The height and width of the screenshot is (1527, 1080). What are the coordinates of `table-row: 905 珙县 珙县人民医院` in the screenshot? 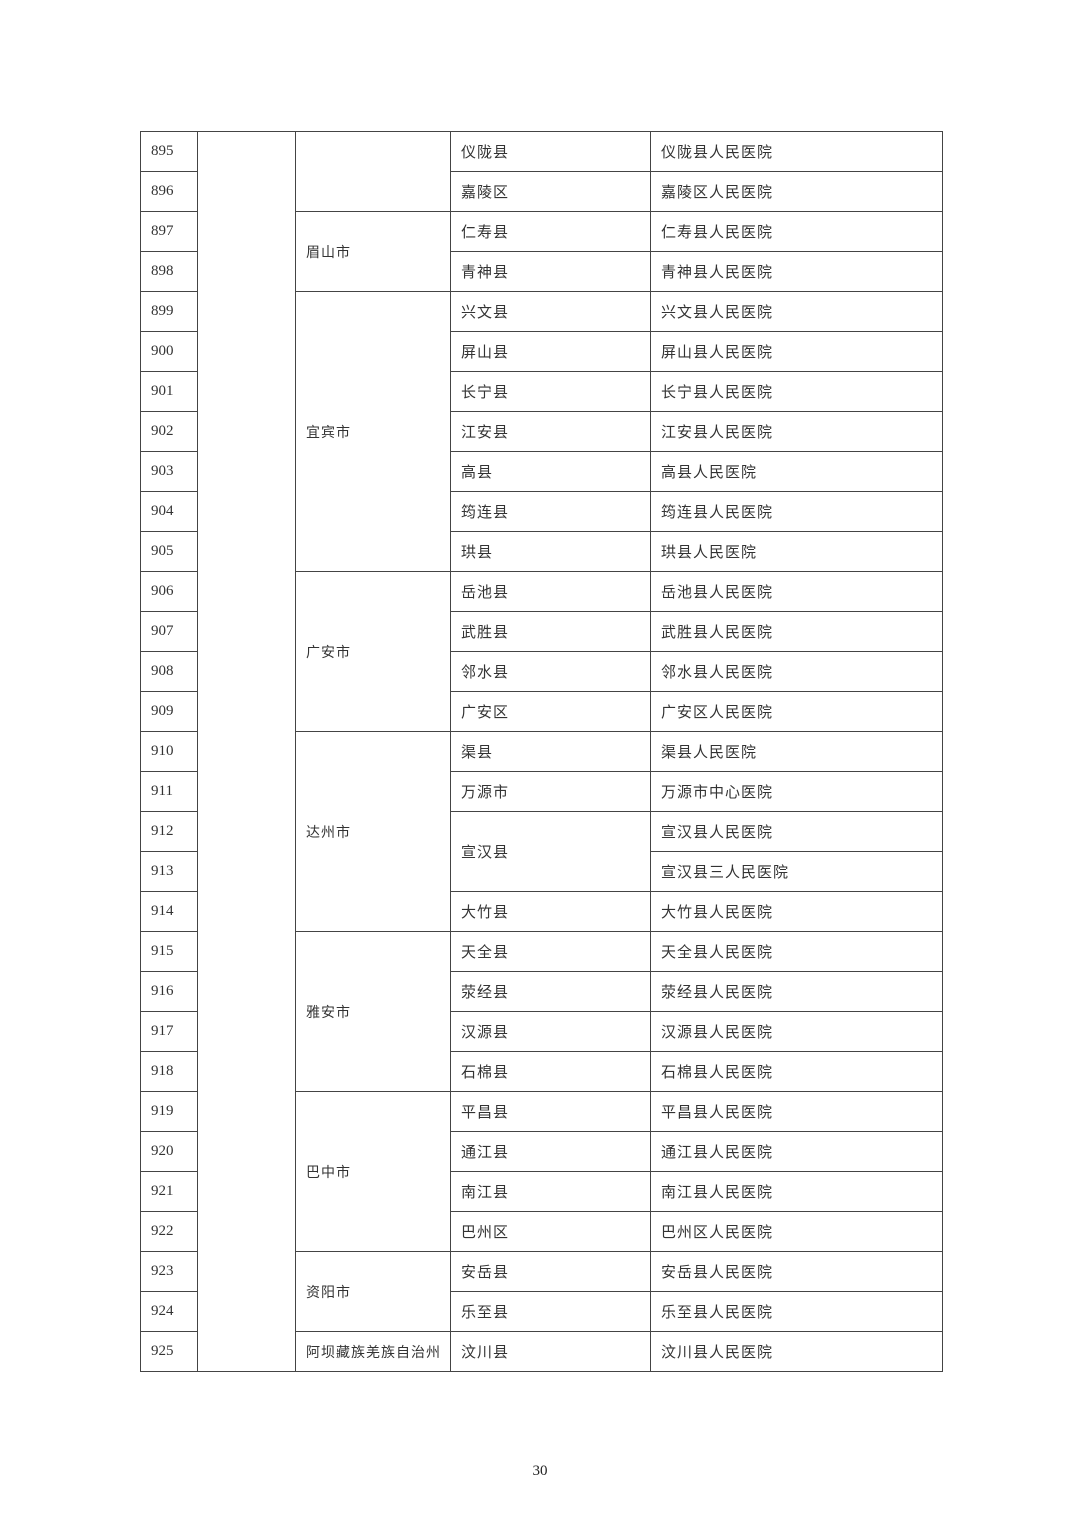 It's located at (541, 551).